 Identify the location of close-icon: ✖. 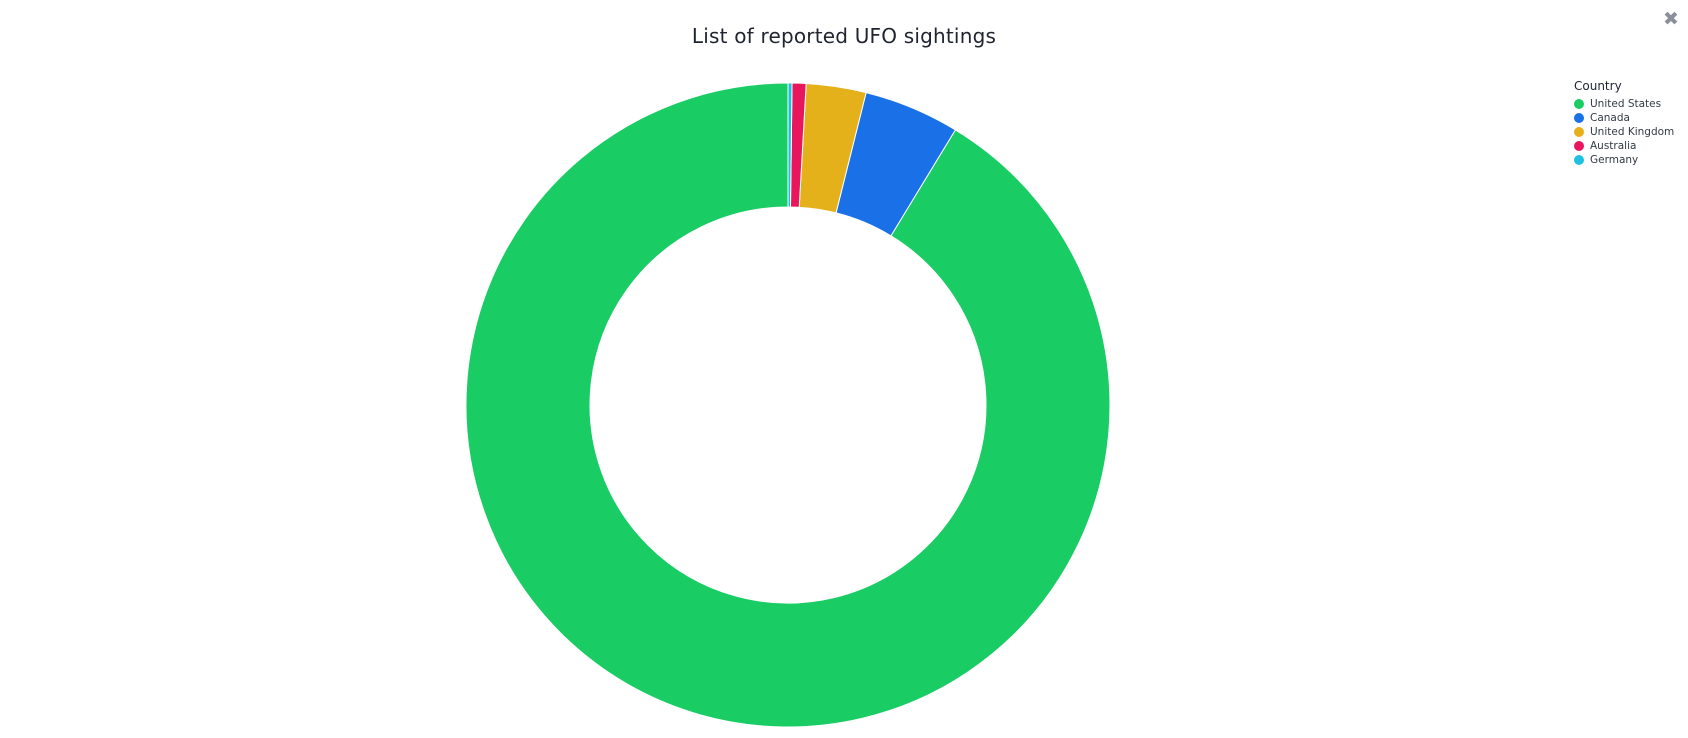
(1671, 18).